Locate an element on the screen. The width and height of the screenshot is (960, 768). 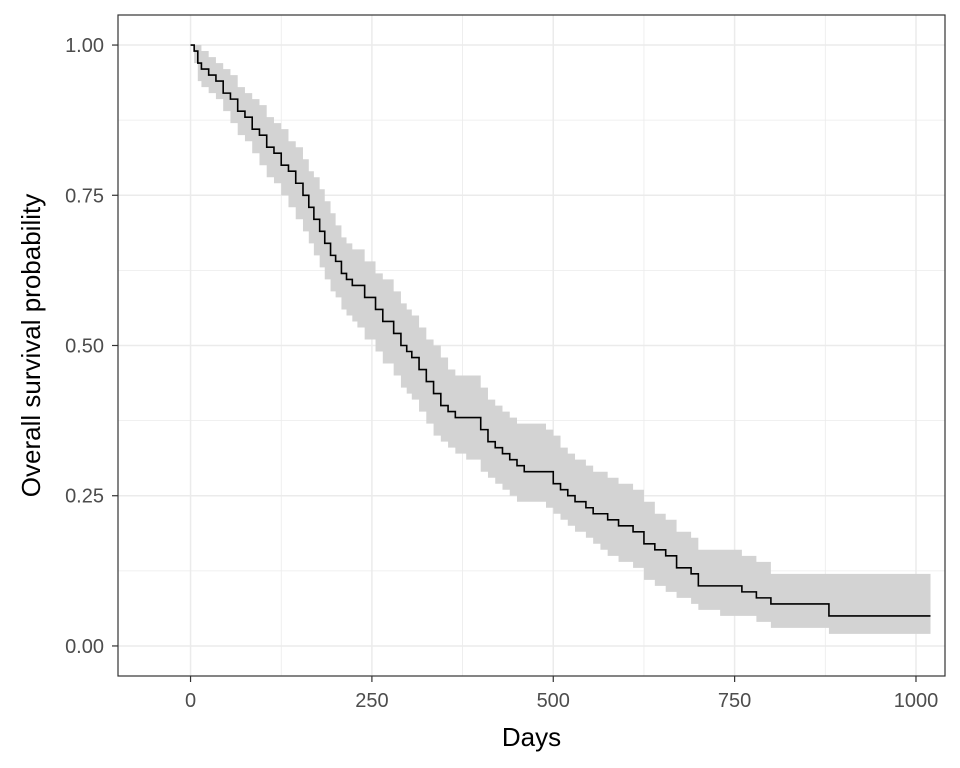
x-tick-label: 250 is located at coordinates (371, 701).